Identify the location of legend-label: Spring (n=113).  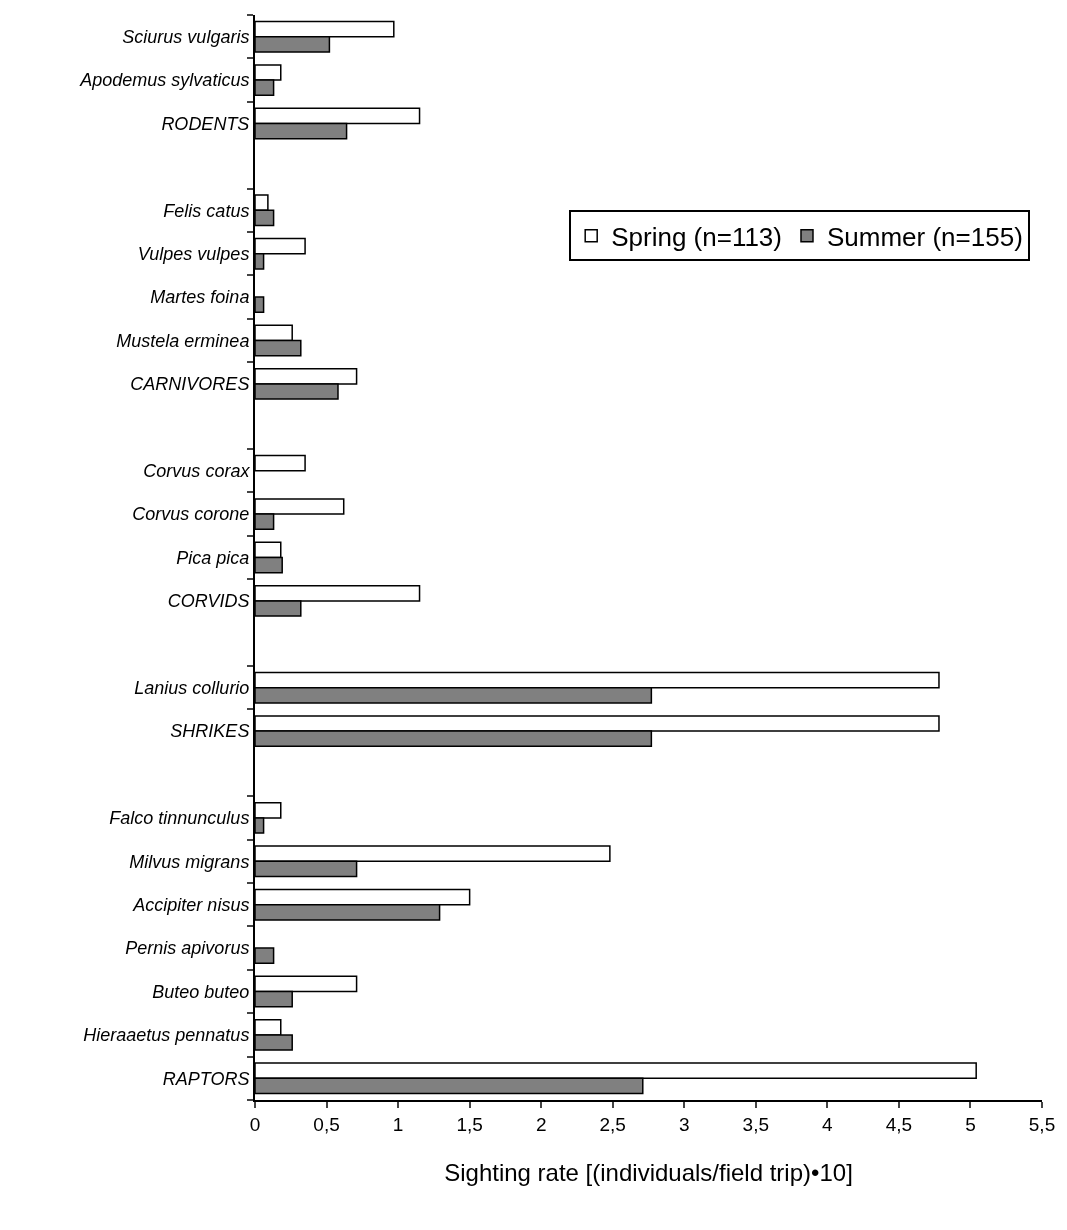
(696, 236).